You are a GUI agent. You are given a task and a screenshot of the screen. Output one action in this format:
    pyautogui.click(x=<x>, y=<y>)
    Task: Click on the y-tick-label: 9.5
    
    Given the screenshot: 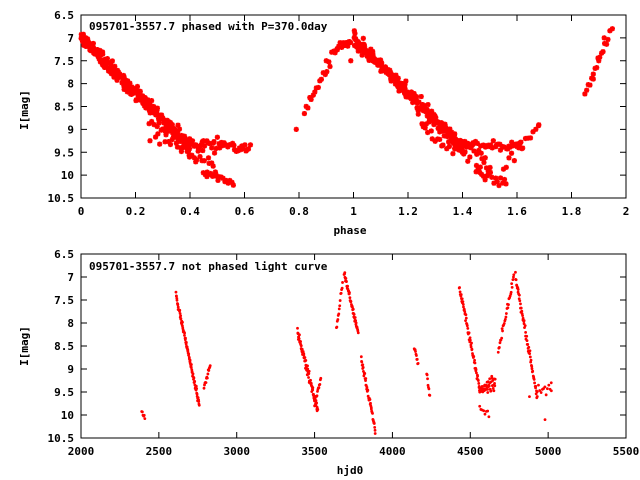 What is the action you would take?
    pyautogui.click(x=64, y=392)
    